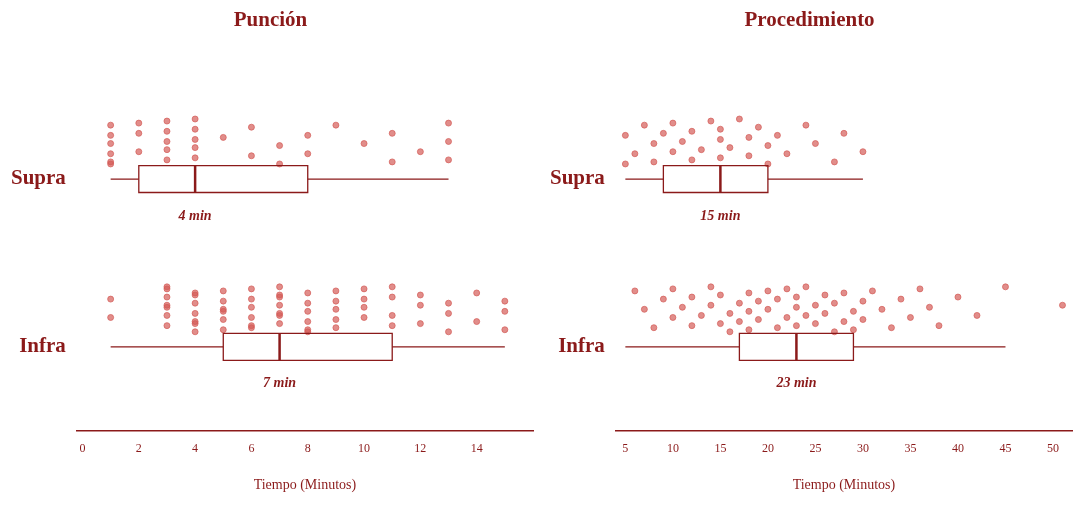  I want to click on annotation: 23 min, so click(796, 383).